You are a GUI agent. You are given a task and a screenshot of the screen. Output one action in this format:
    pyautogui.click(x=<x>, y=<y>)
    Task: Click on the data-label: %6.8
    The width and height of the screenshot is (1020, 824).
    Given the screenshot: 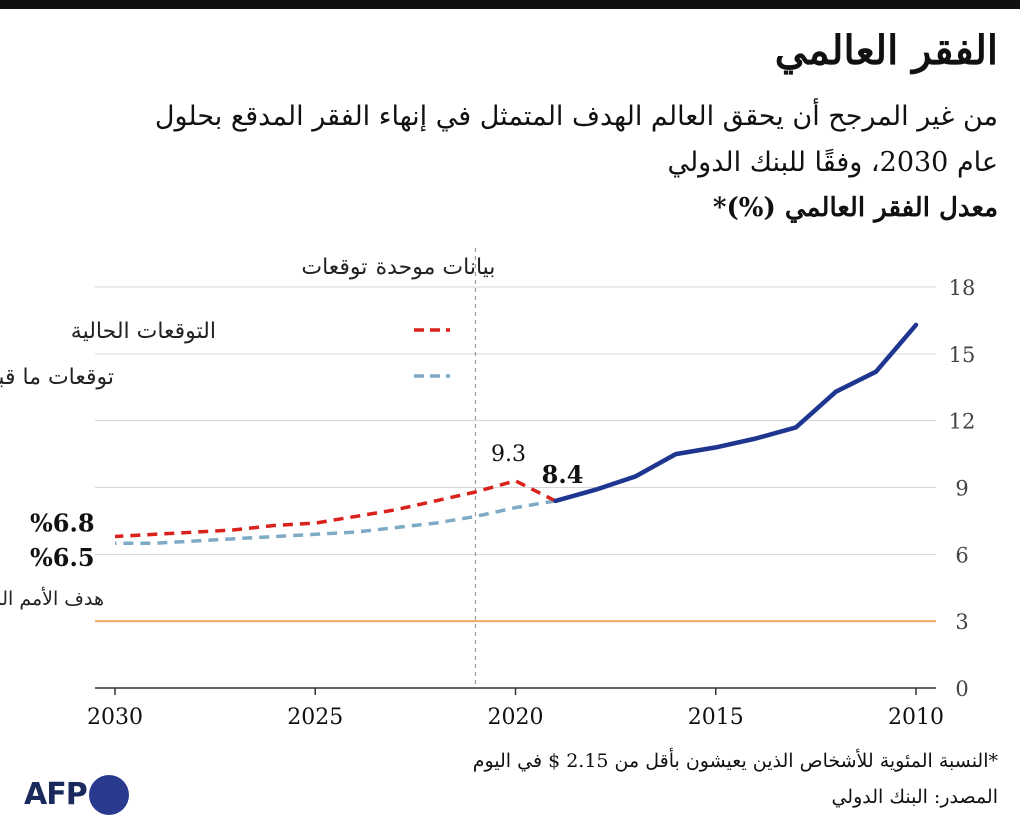 What is the action you would take?
    pyautogui.click(x=62, y=523)
    